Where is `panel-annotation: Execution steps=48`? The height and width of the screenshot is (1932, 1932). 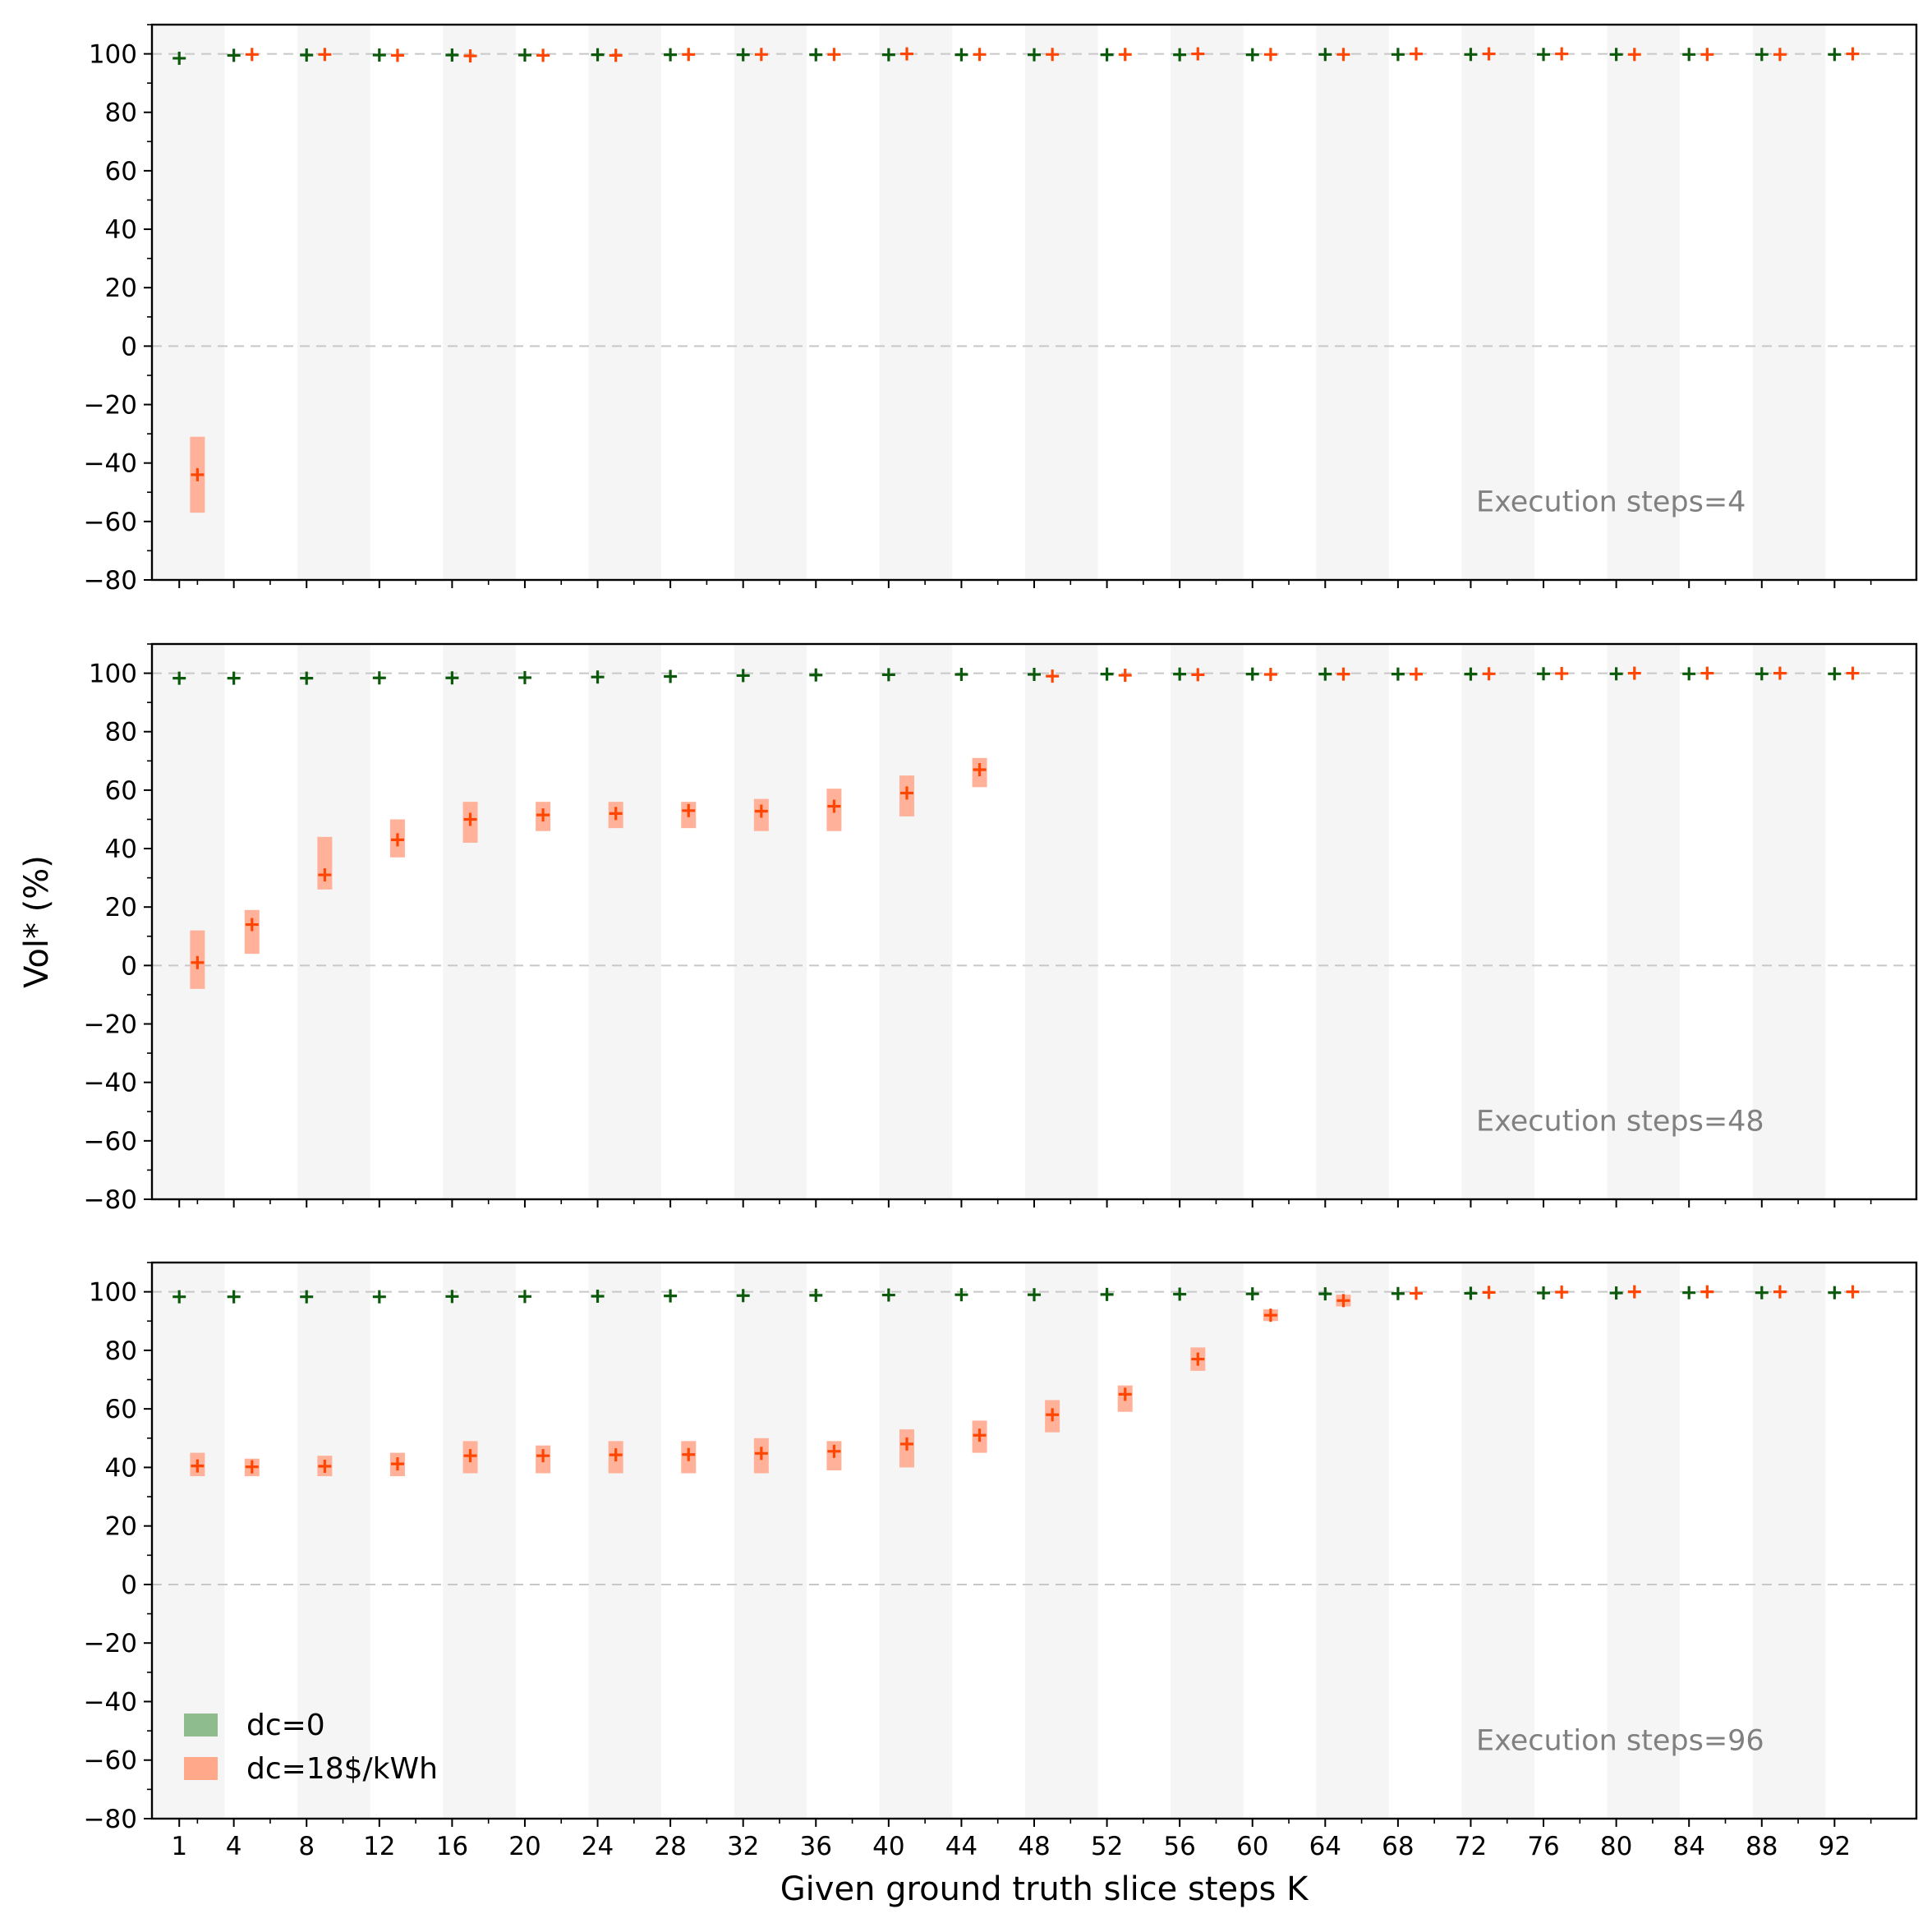
panel-annotation: Execution steps=48 is located at coordinates (1620, 1121).